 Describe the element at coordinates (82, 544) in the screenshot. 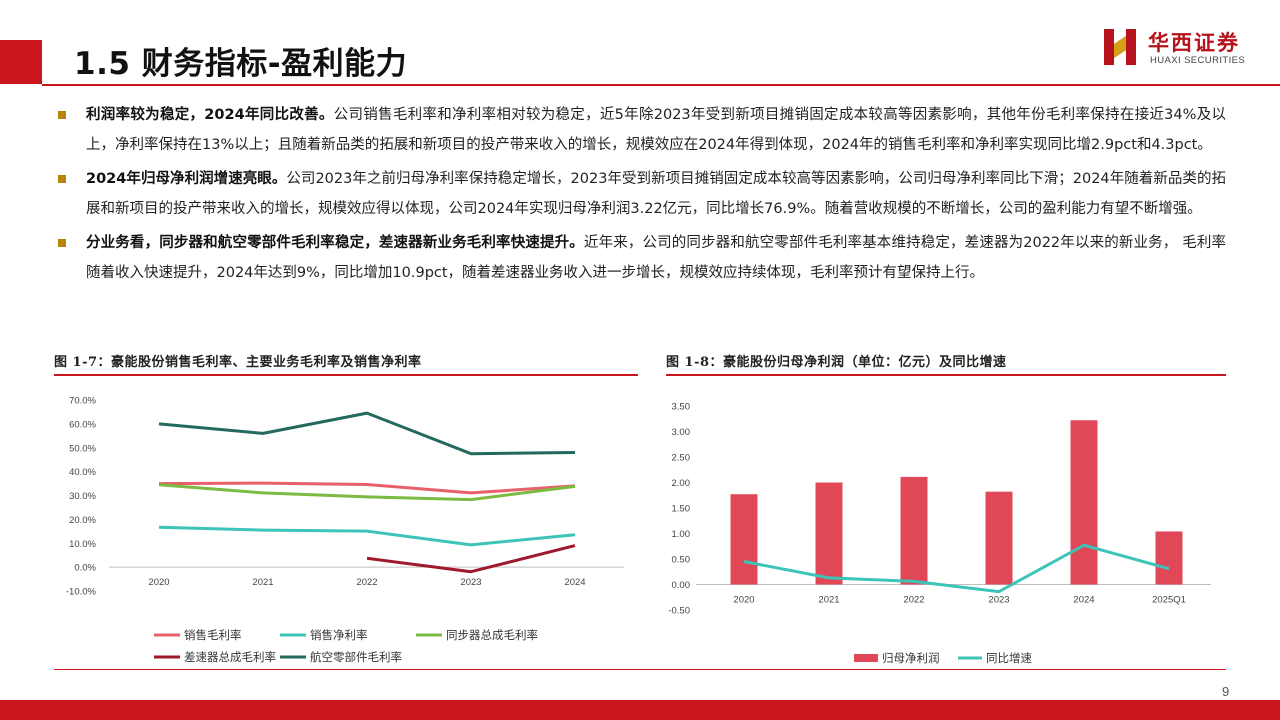

I see `y-tick-label: 10.0%` at that location.